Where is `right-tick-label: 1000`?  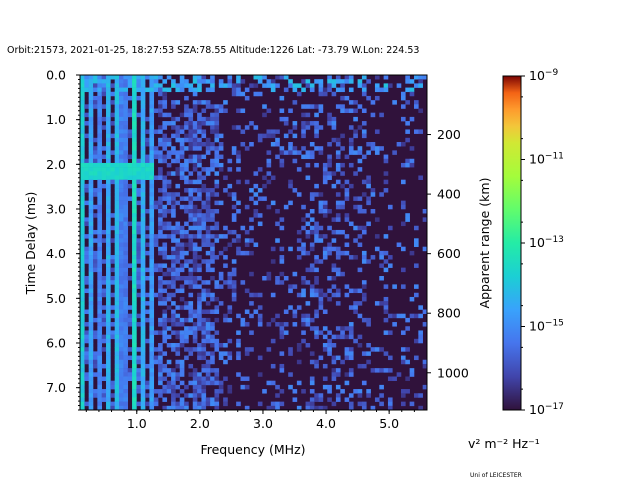 right-tick-label: 1000 is located at coordinates (453, 372).